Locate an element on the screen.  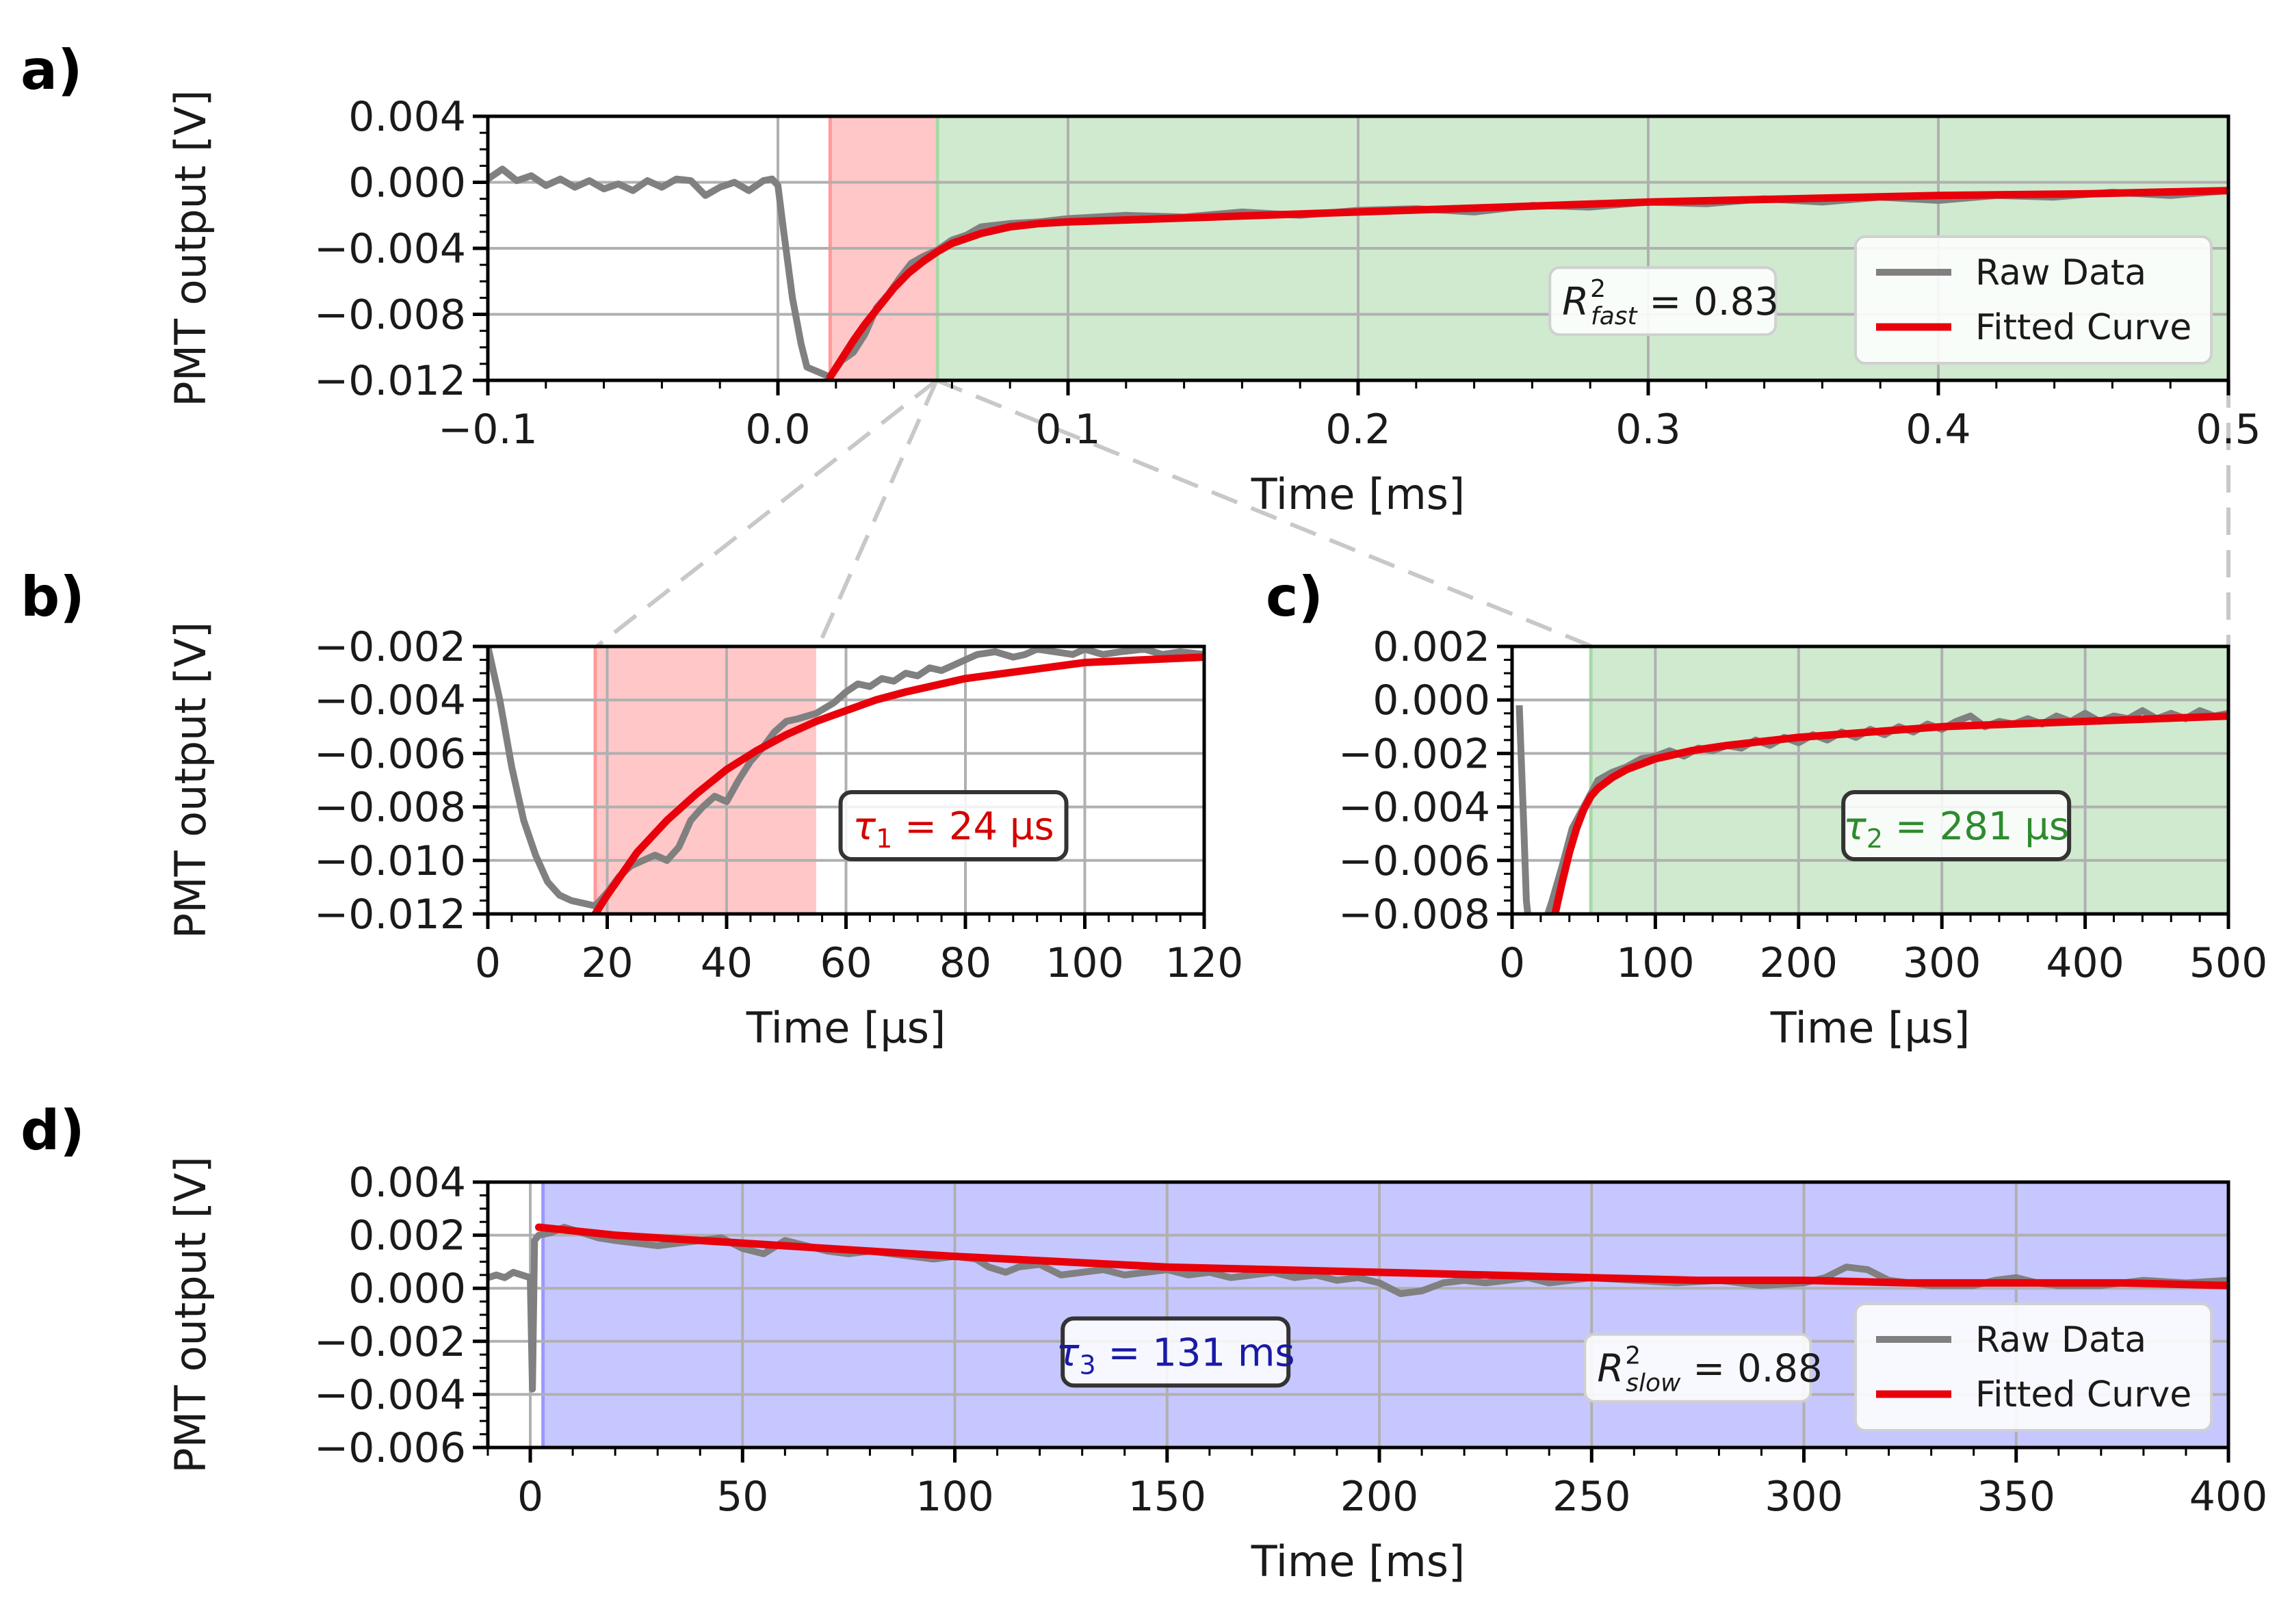
x-tick-label: 150 is located at coordinates (1167, 1497).